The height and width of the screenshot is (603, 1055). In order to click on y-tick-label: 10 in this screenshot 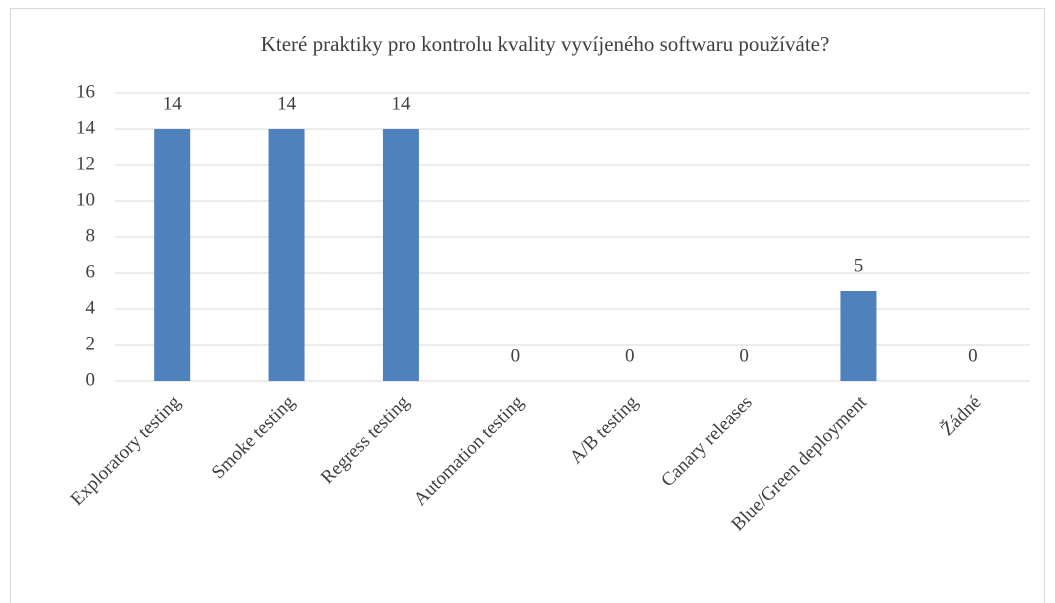, I will do `click(85, 199)`.